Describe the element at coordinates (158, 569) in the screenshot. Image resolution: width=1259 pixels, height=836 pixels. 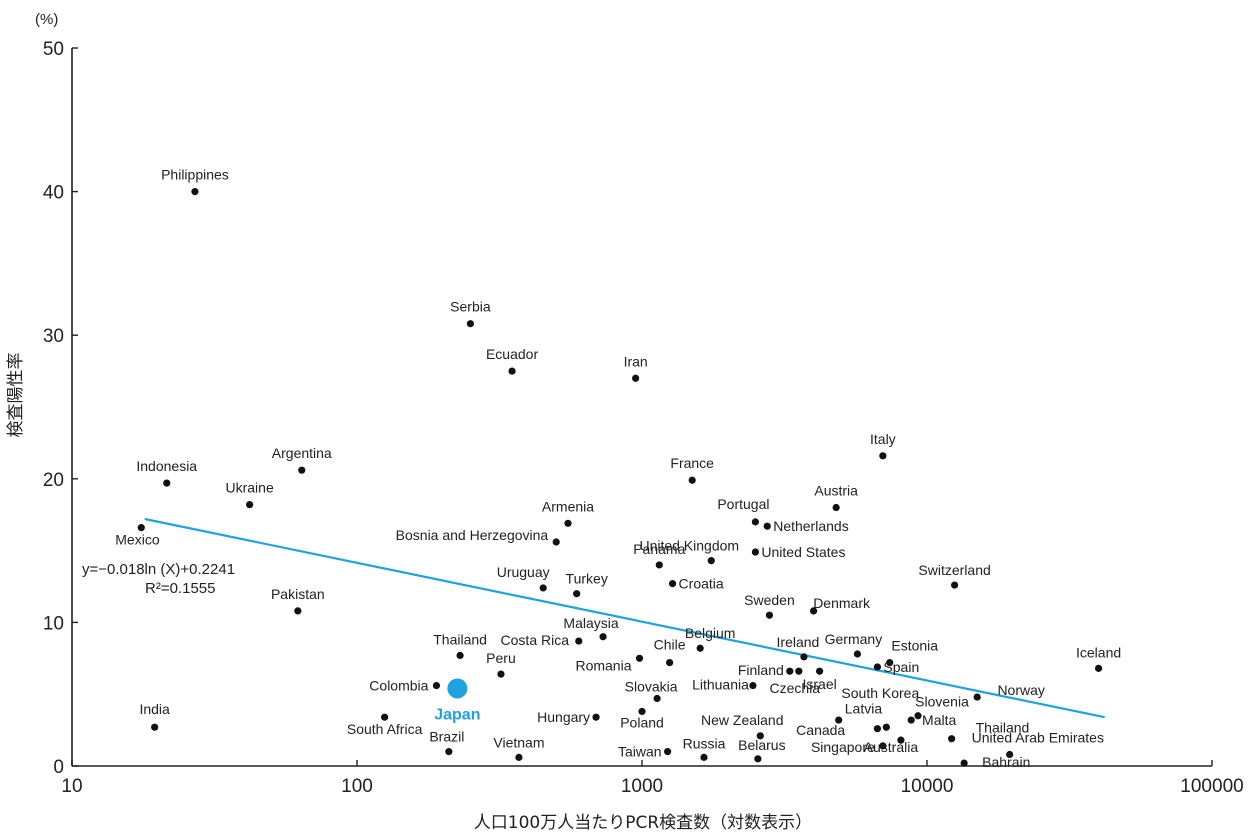
I see `trend-equation: y=−0.018ln (X)+0.2241` at that location.